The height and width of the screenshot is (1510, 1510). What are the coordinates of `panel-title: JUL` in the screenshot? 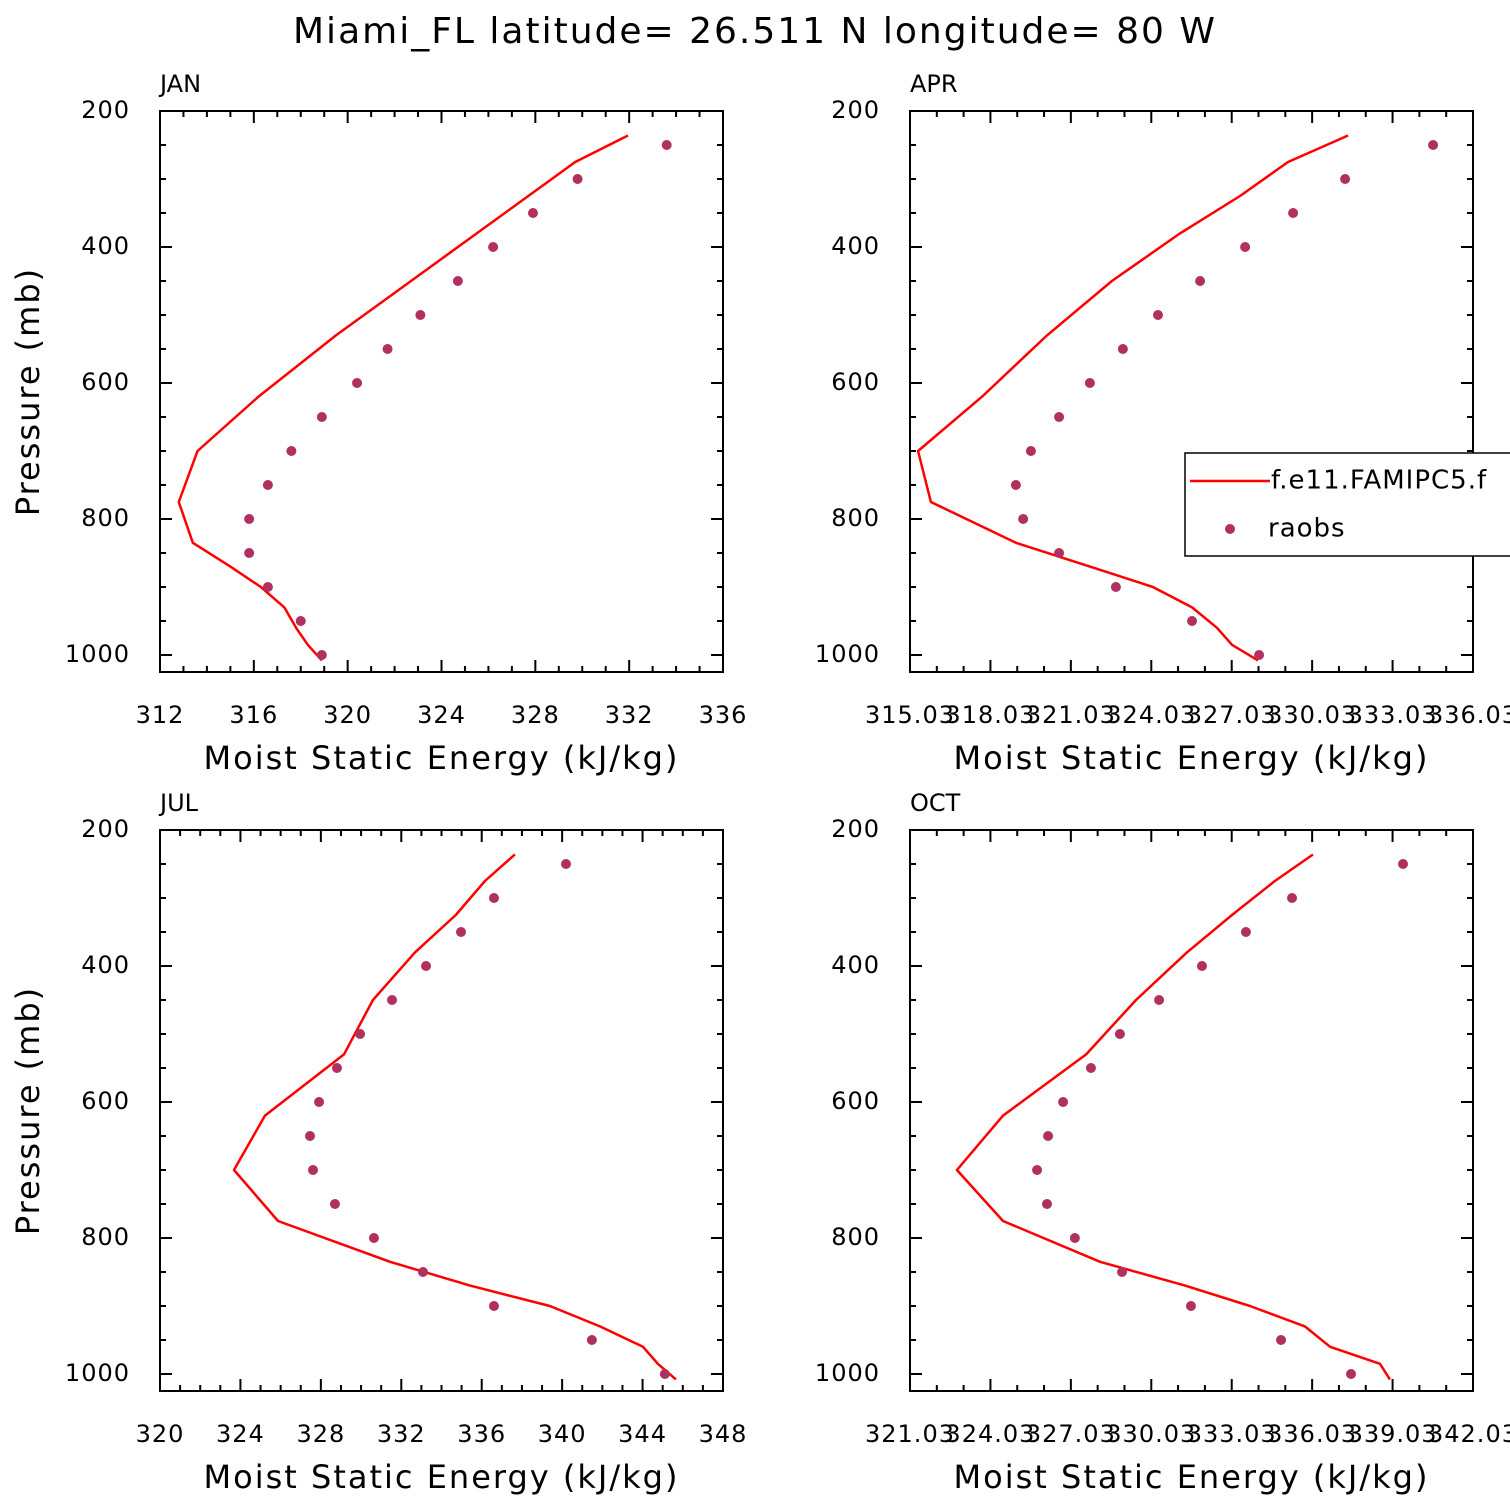 It's located at (178, 803).